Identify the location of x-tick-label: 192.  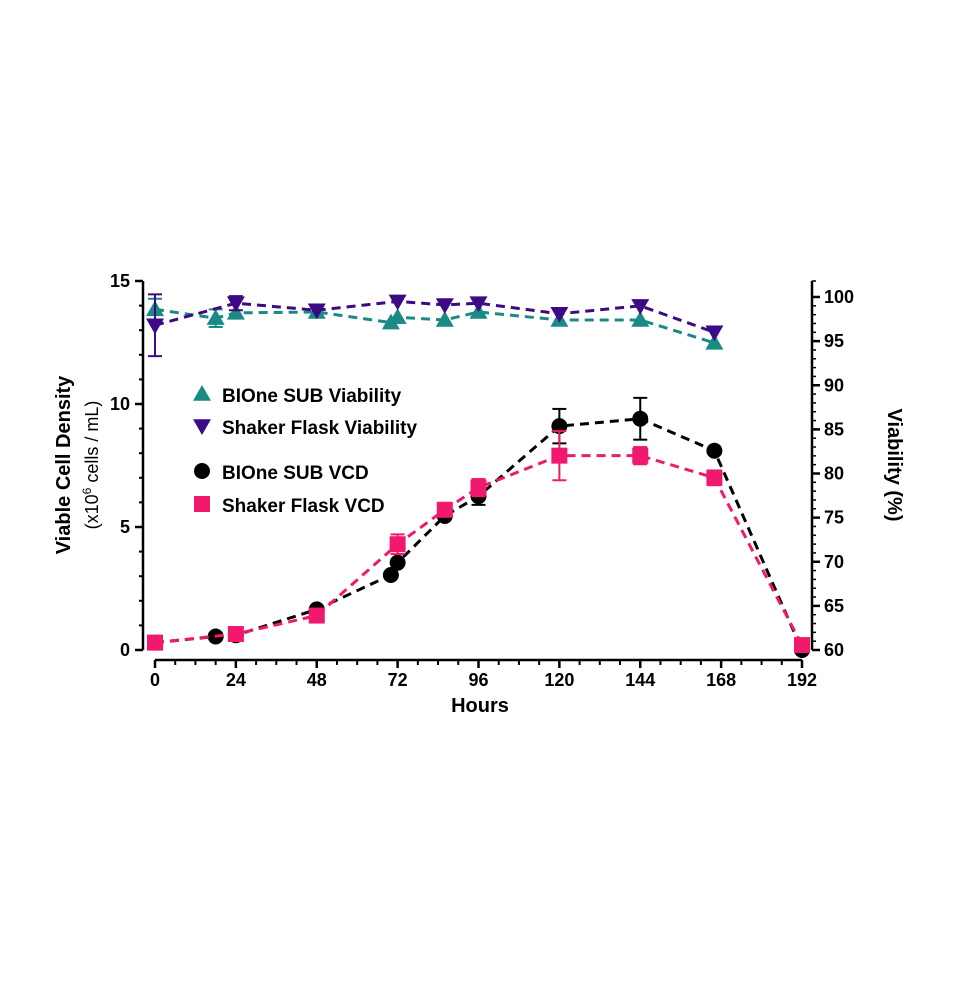
(802, 680).